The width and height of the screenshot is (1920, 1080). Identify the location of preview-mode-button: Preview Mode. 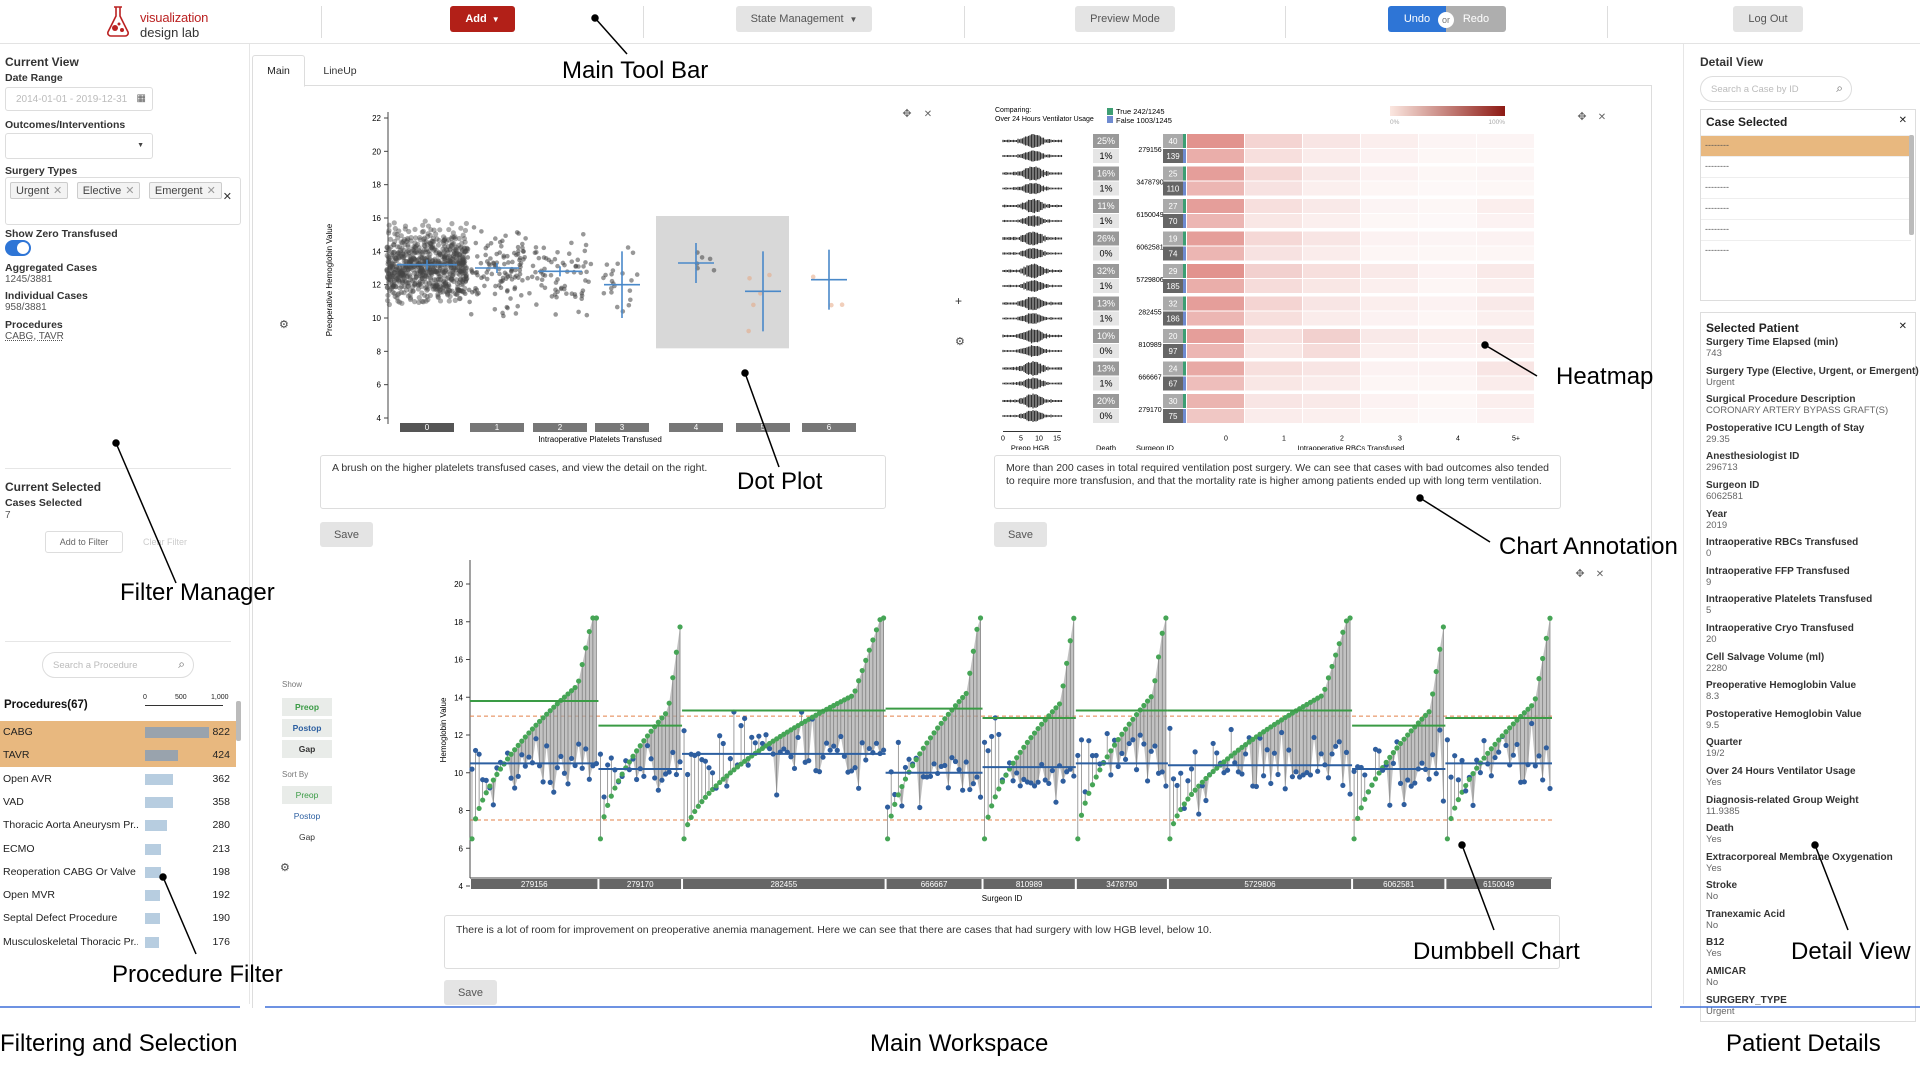
(1125, 19).